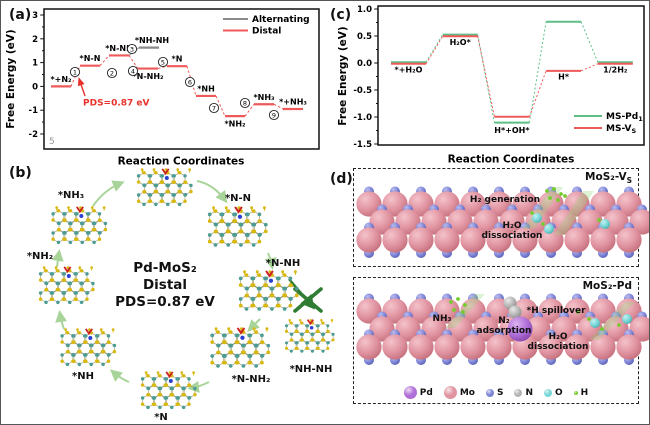 The width and height of the screenshot is (650, 425). I want to click on arrow-nn-to-nnh, so click(270, 261).